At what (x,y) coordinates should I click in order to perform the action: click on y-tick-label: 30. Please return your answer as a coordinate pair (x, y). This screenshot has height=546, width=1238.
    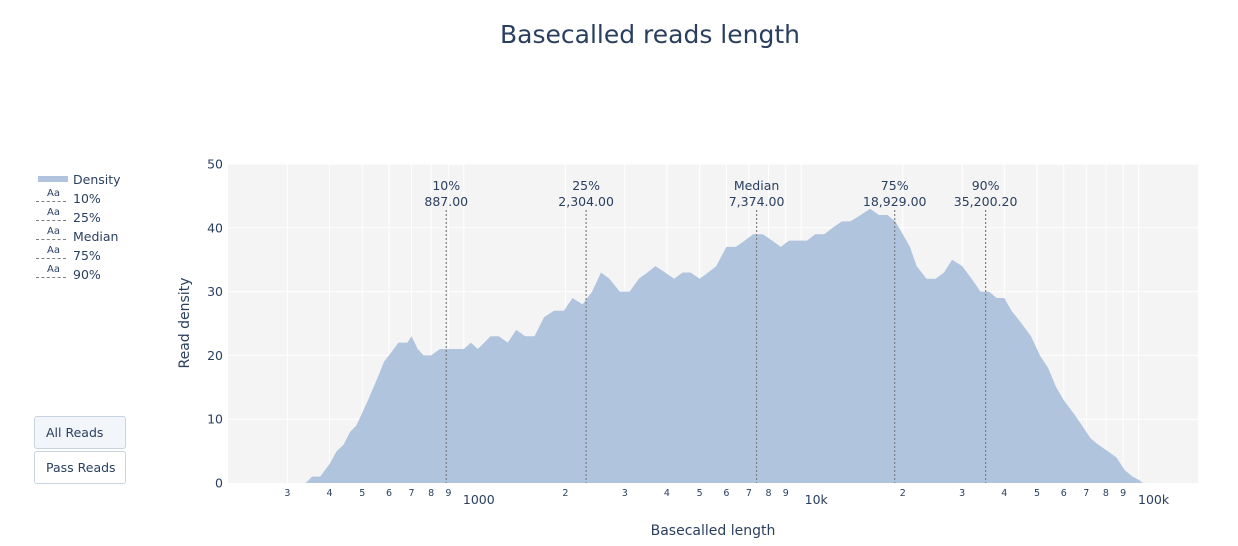
    Looking at the image, I should click on (215, 291).